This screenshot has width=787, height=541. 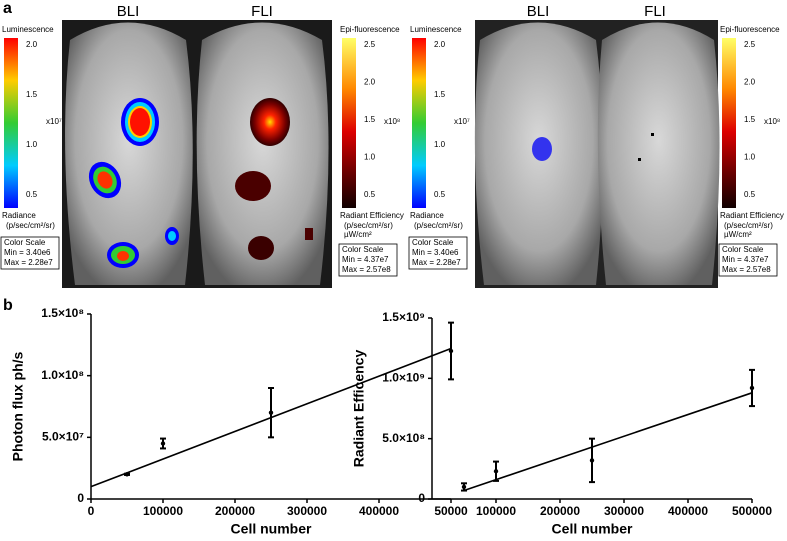 What do you see at coordinates (624, 511) in the screenshot?
I see `x-tick-label: 300000` at bounding box center [624, 511].